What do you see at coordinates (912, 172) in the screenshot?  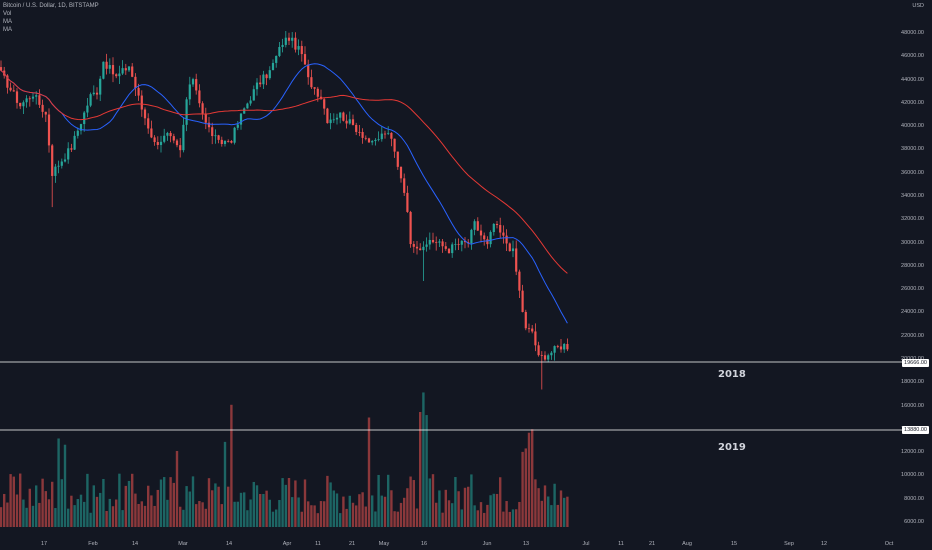 I see `price-tick-label: 36000.00` at bounding box center [912, 172].